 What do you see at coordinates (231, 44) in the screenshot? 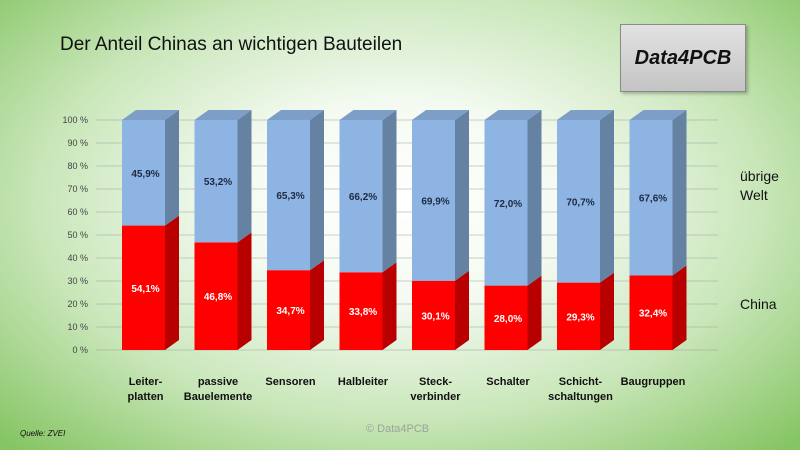
I see `chart-title: Der Anteil Chinas an wichtigen Bauteilen` at bounding box center [231, 44].